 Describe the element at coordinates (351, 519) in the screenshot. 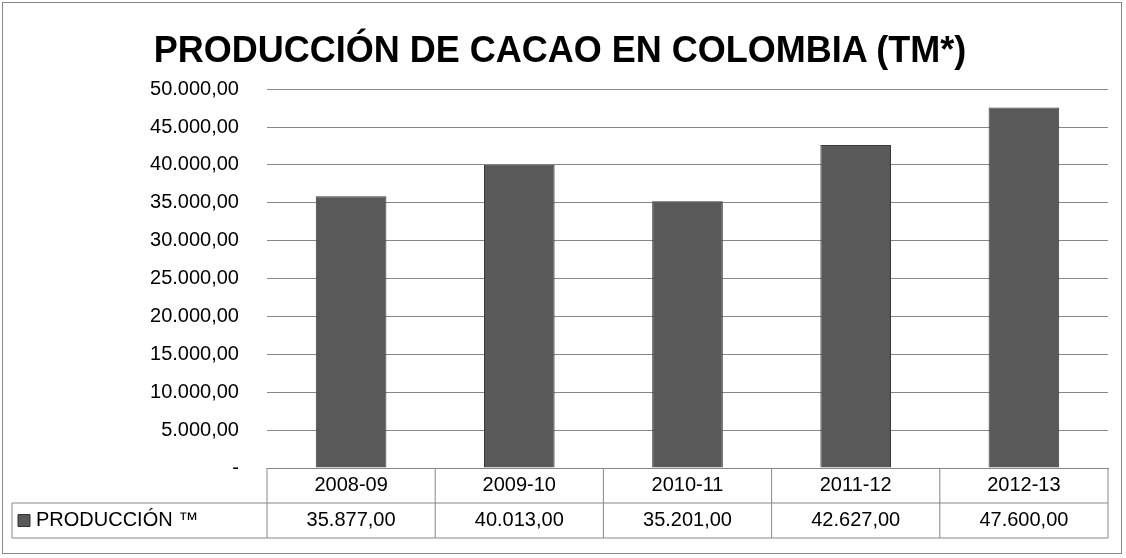

I see `data-label: 35.877,00` at that location.